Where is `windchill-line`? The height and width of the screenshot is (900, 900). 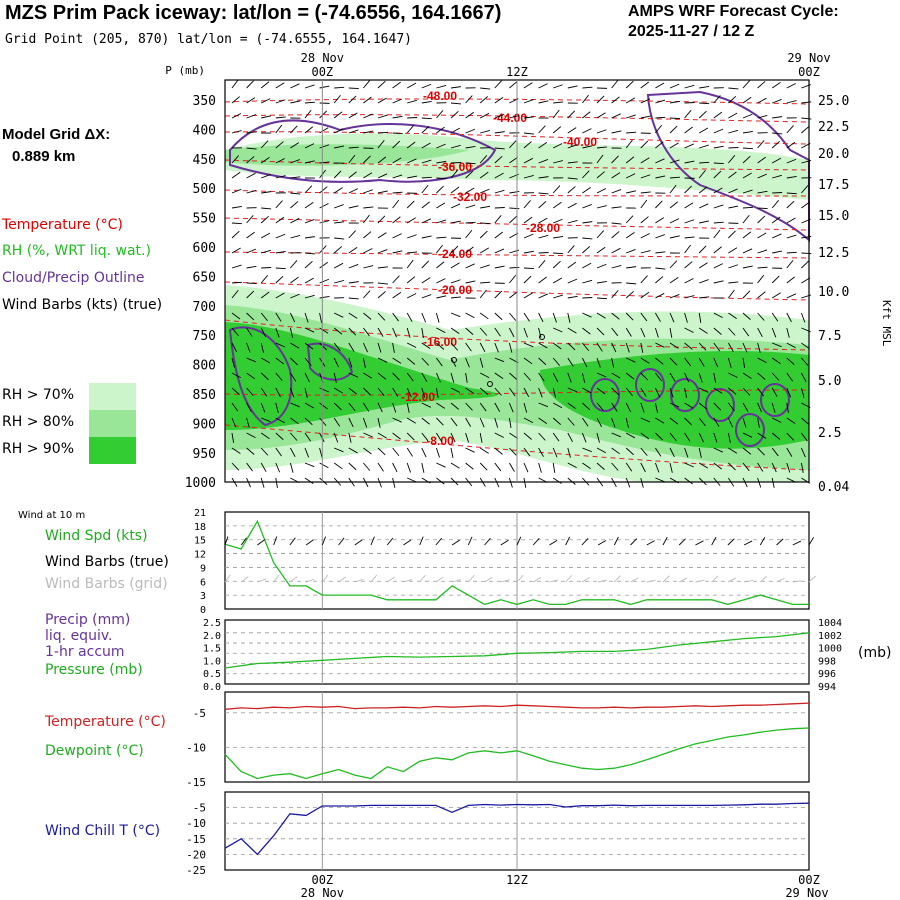
windchill-line is located at coordinates (517, 829).